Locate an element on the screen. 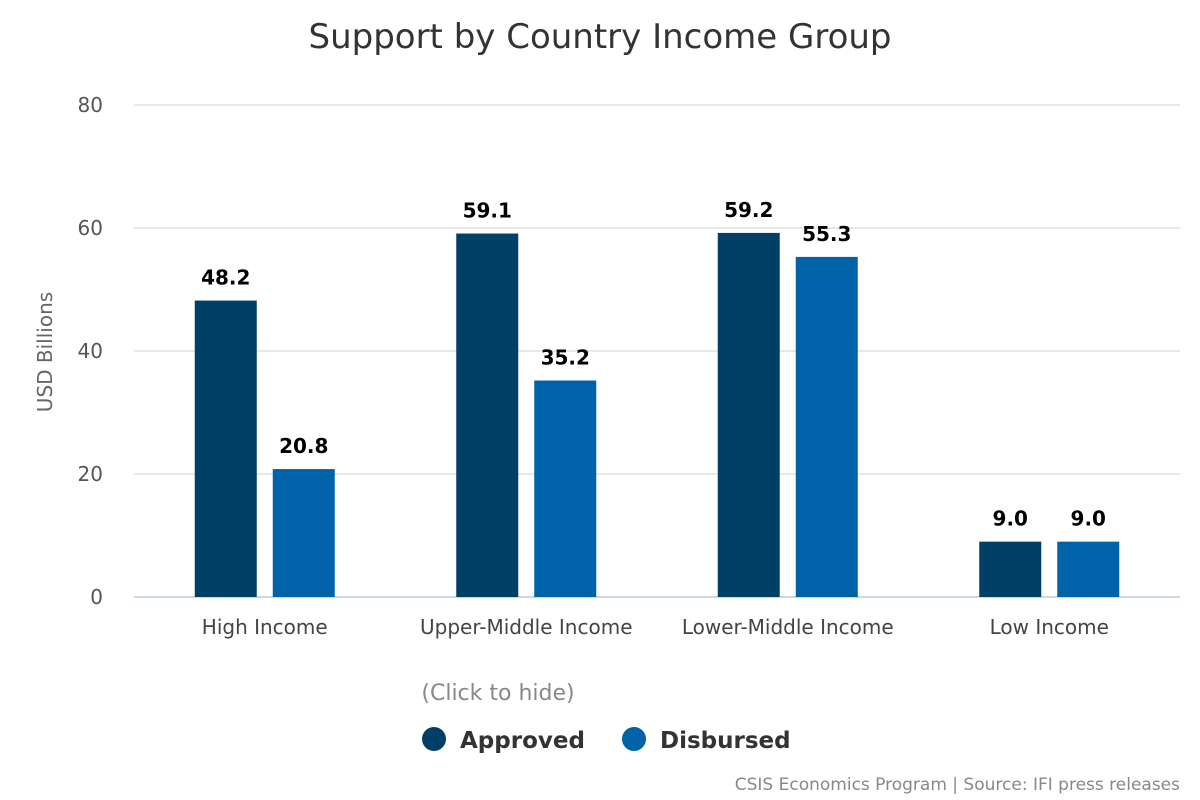 This screenshot has height=800, width=1200. data-label: 59.2 is located at coordinates (748, 210).